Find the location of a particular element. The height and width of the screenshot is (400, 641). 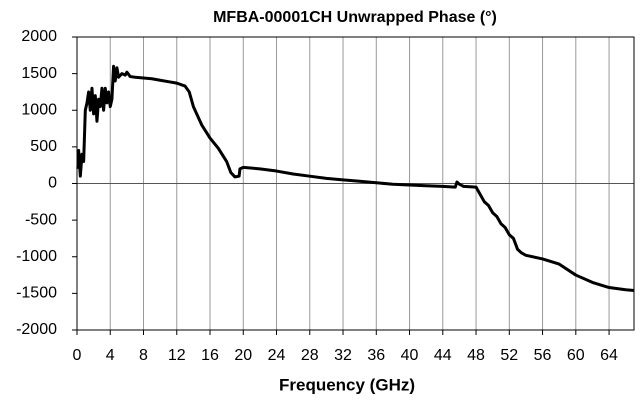

y-tick-label: 500 is located at coordinates (43, 146).